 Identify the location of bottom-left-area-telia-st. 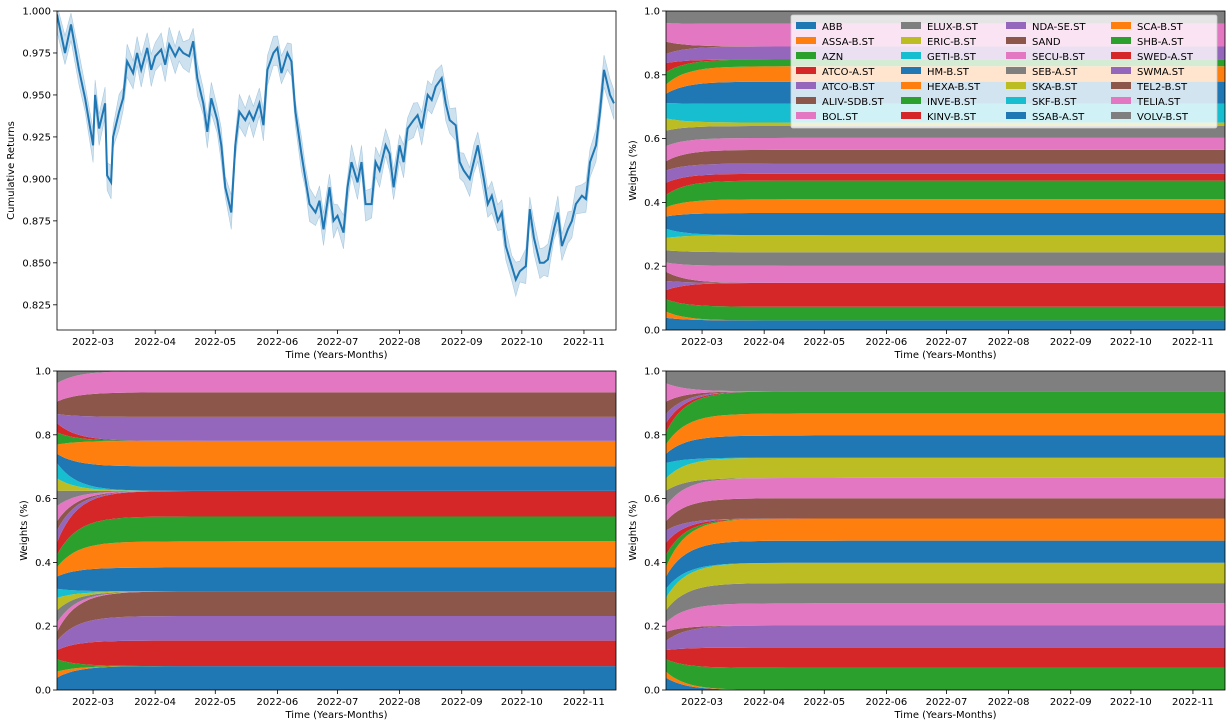
(336, 386).